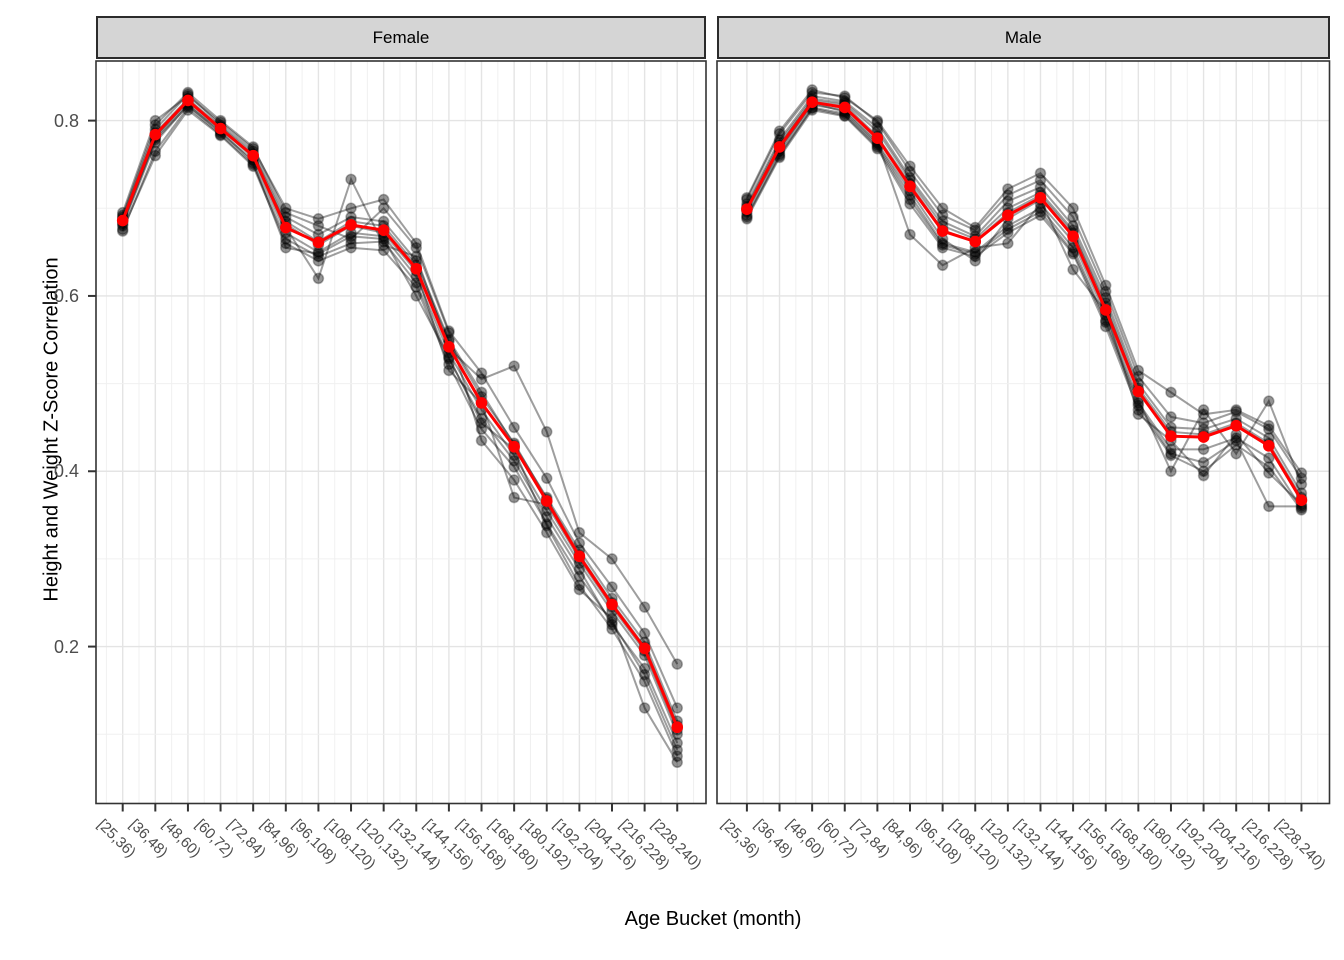  I want to click on facet-strip-male: Male, so click(1023, 37).